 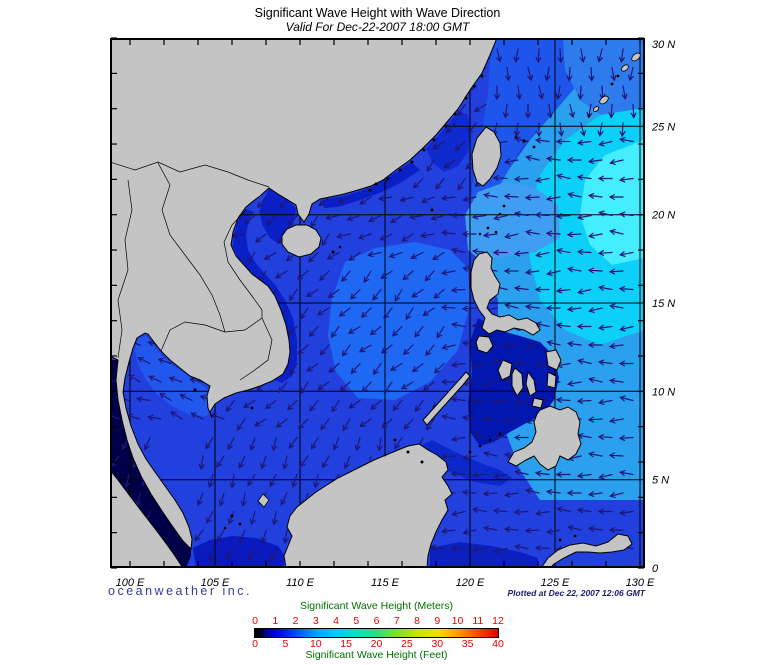 I want to click on legend-meters-tick: 11, so click(x=478, y=621).